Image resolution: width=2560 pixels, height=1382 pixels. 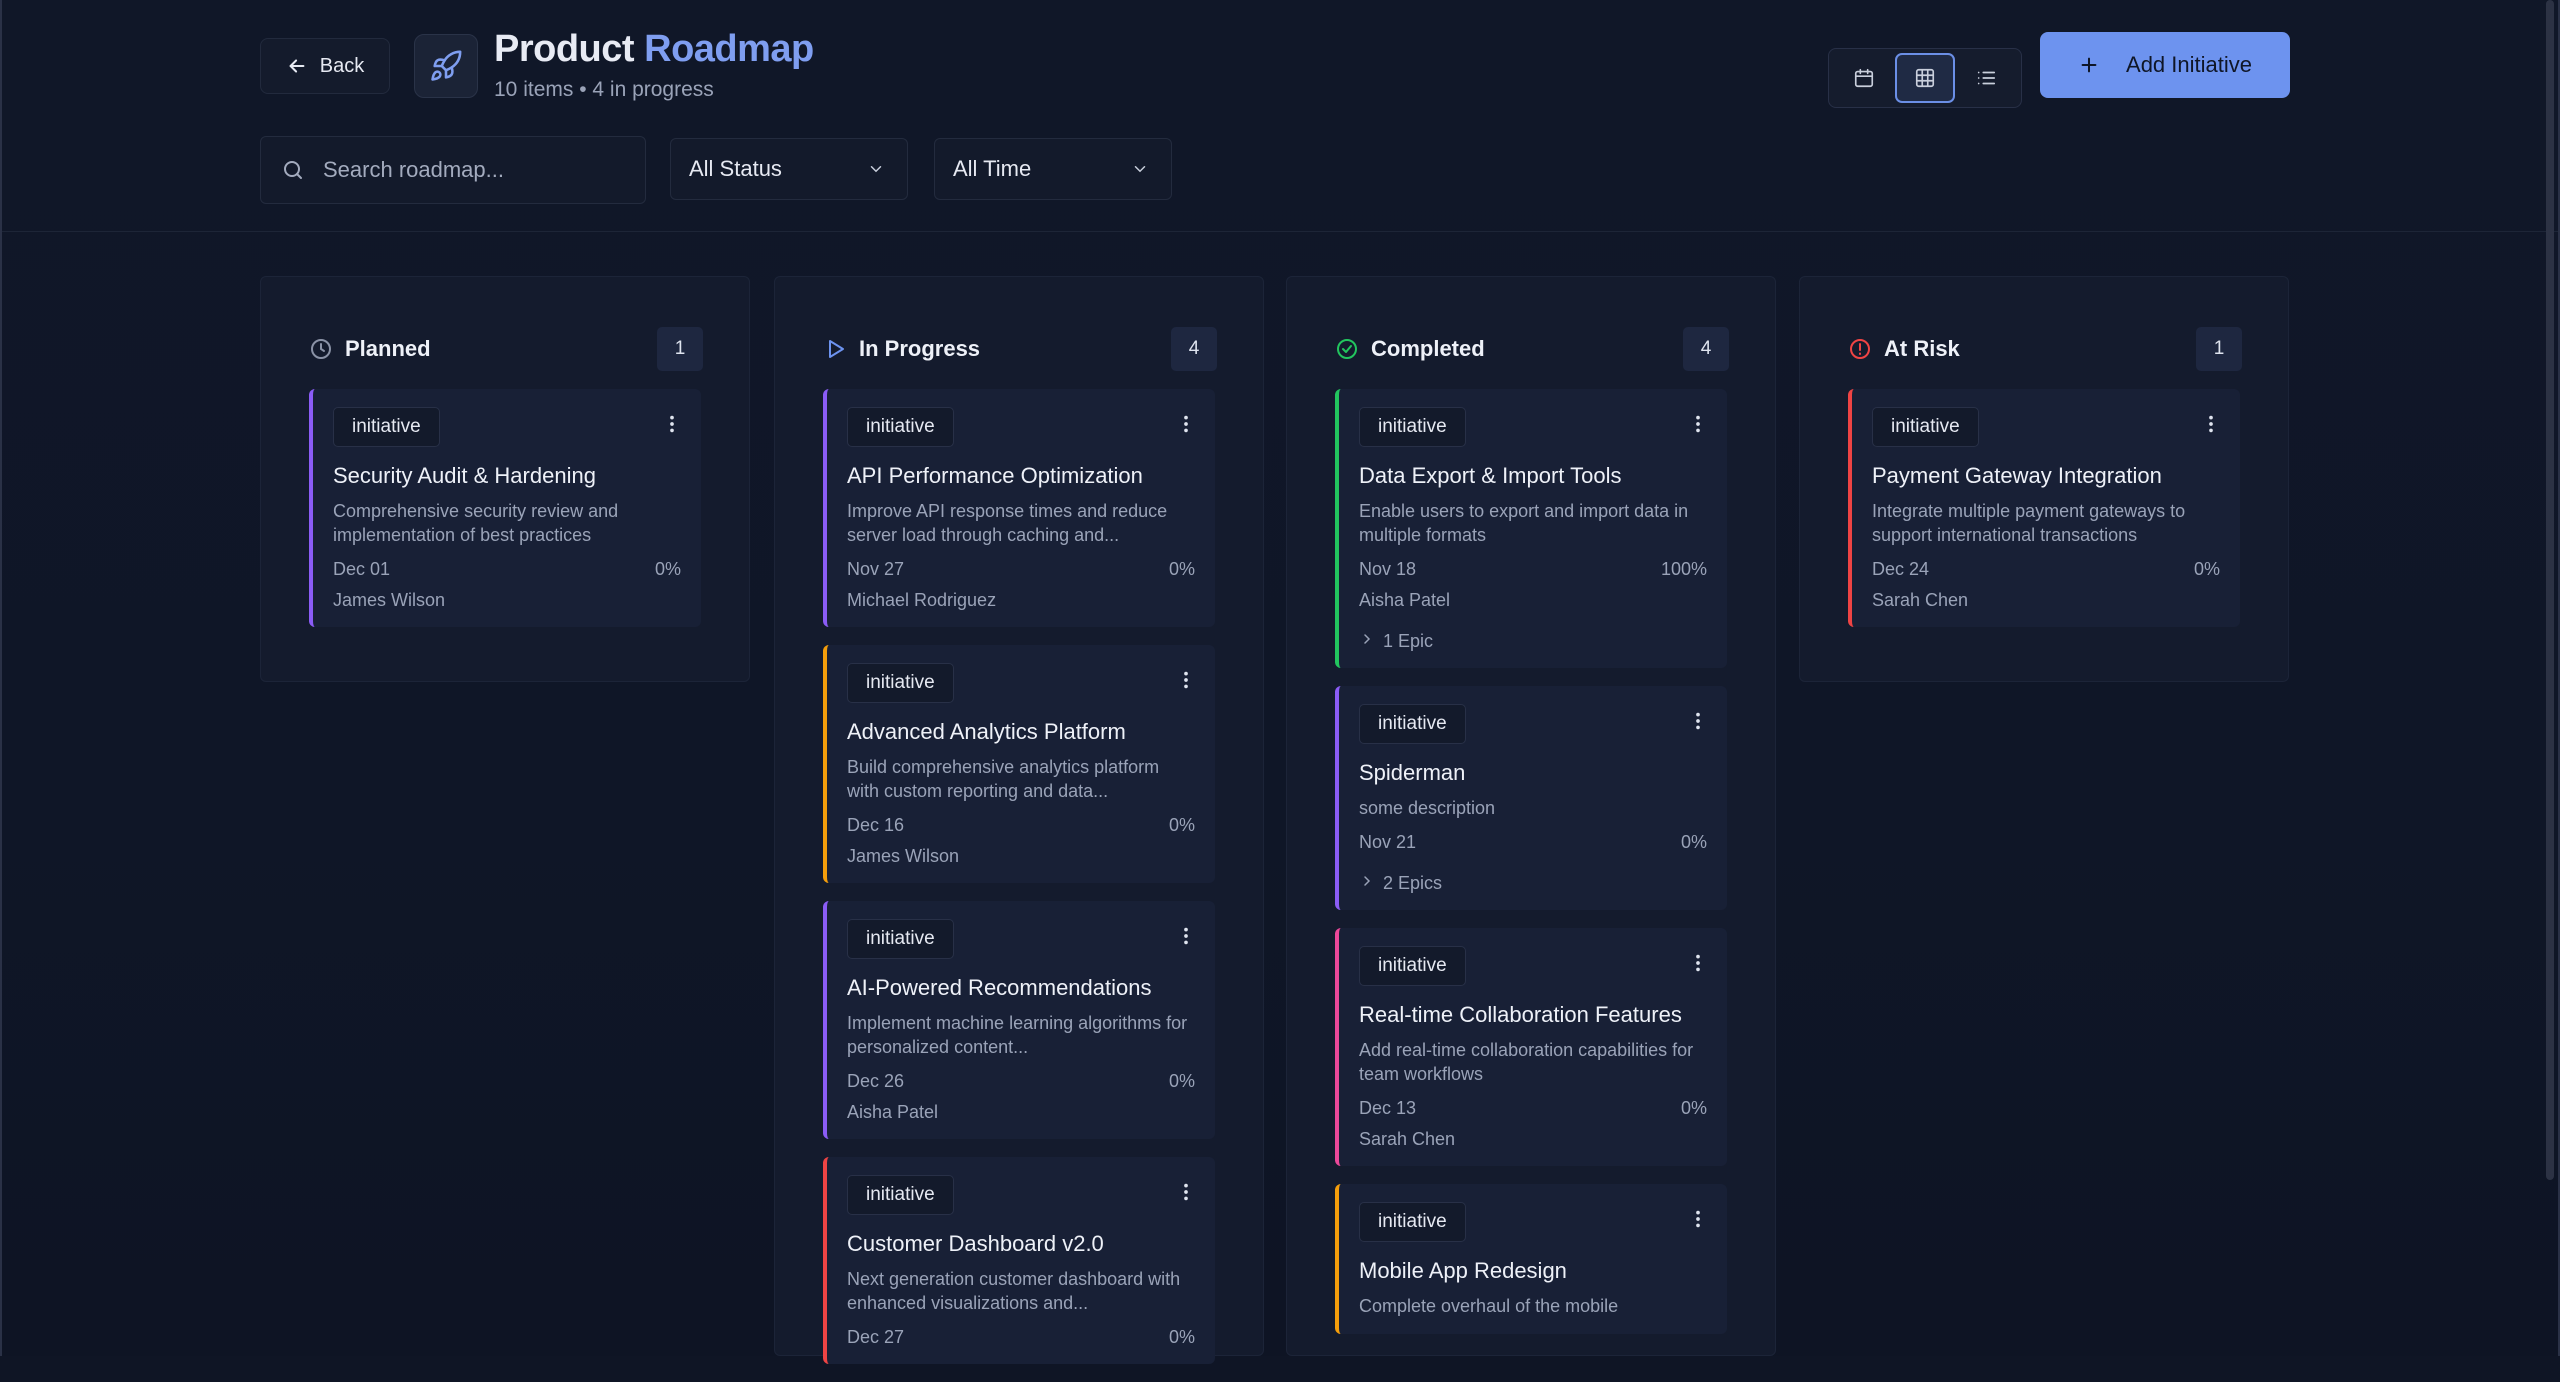 What do you see at coordinates (1427, 808) in the screenshot?
I see `card-description: some description` at bounding box center [1427, 808].